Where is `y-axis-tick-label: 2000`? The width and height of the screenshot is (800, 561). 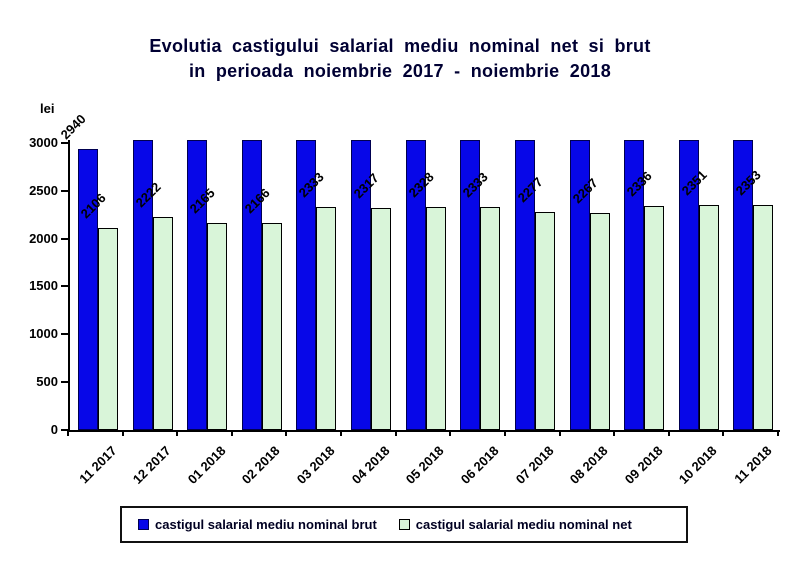 y-axis-tick-label: 2000 is located at coordinates (43, 238).